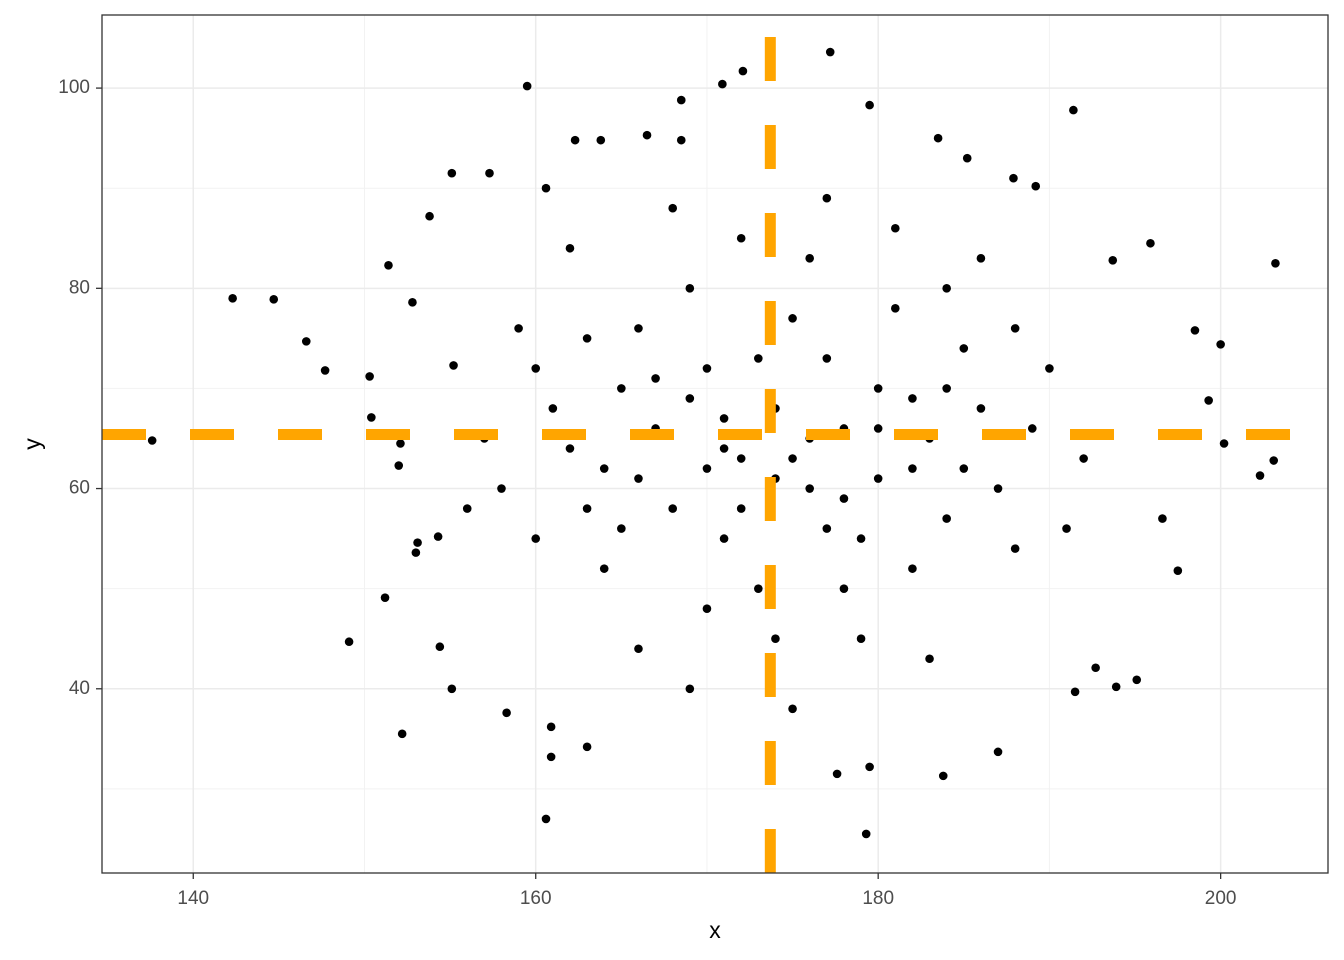 The height and width of the screenshot is (960, 1344). I want to click on y-tick-label: 60, so click(79, 488).